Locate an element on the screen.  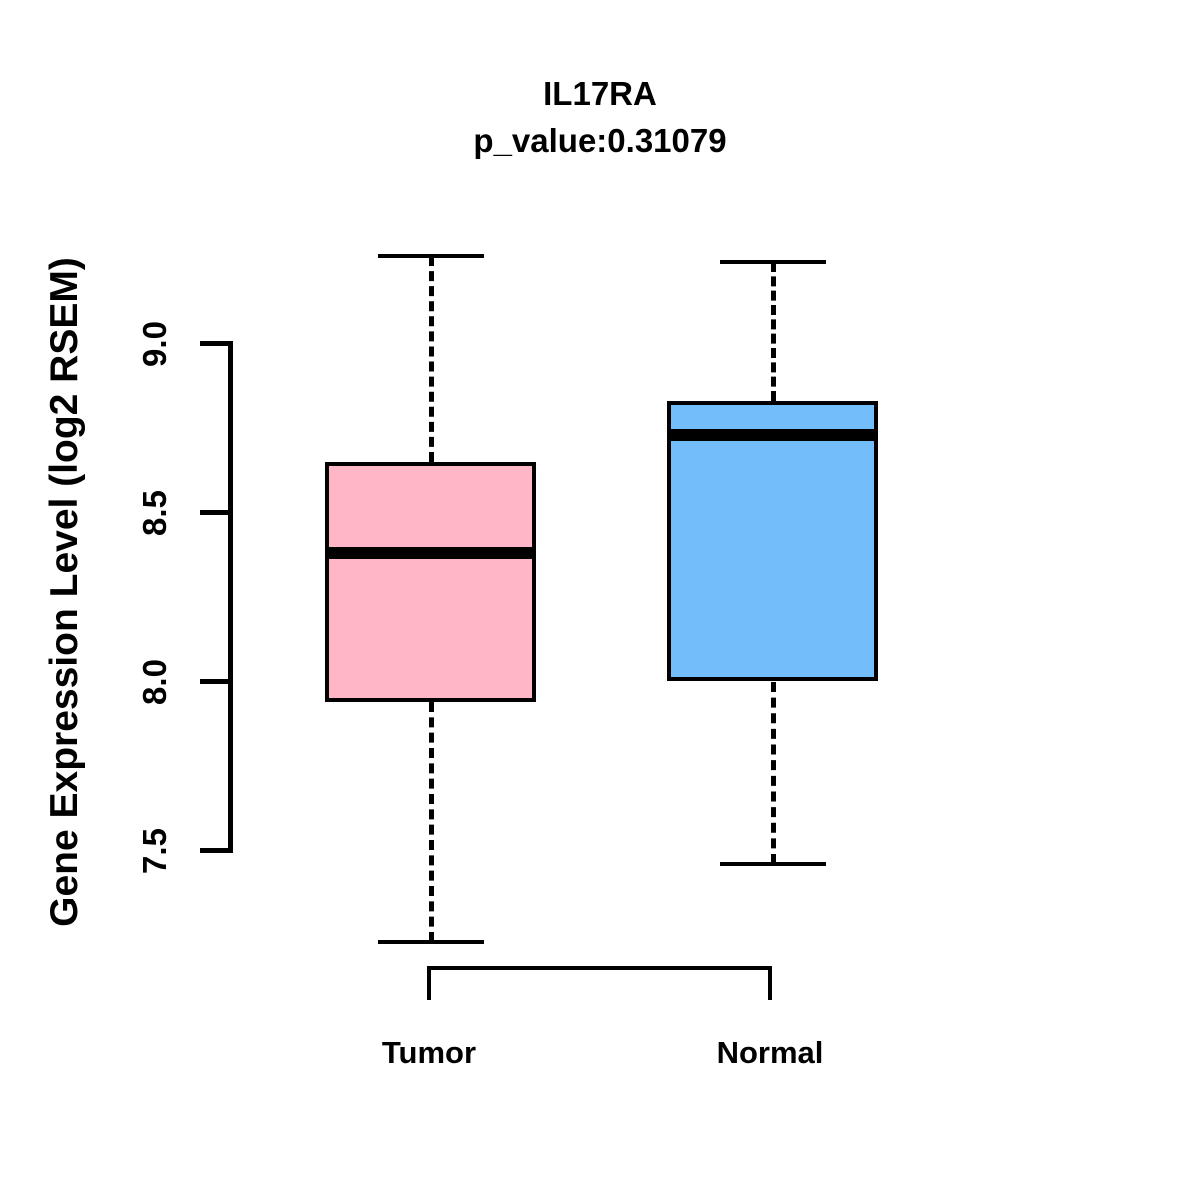
median-line-normal is located at coordinates (772, 434).